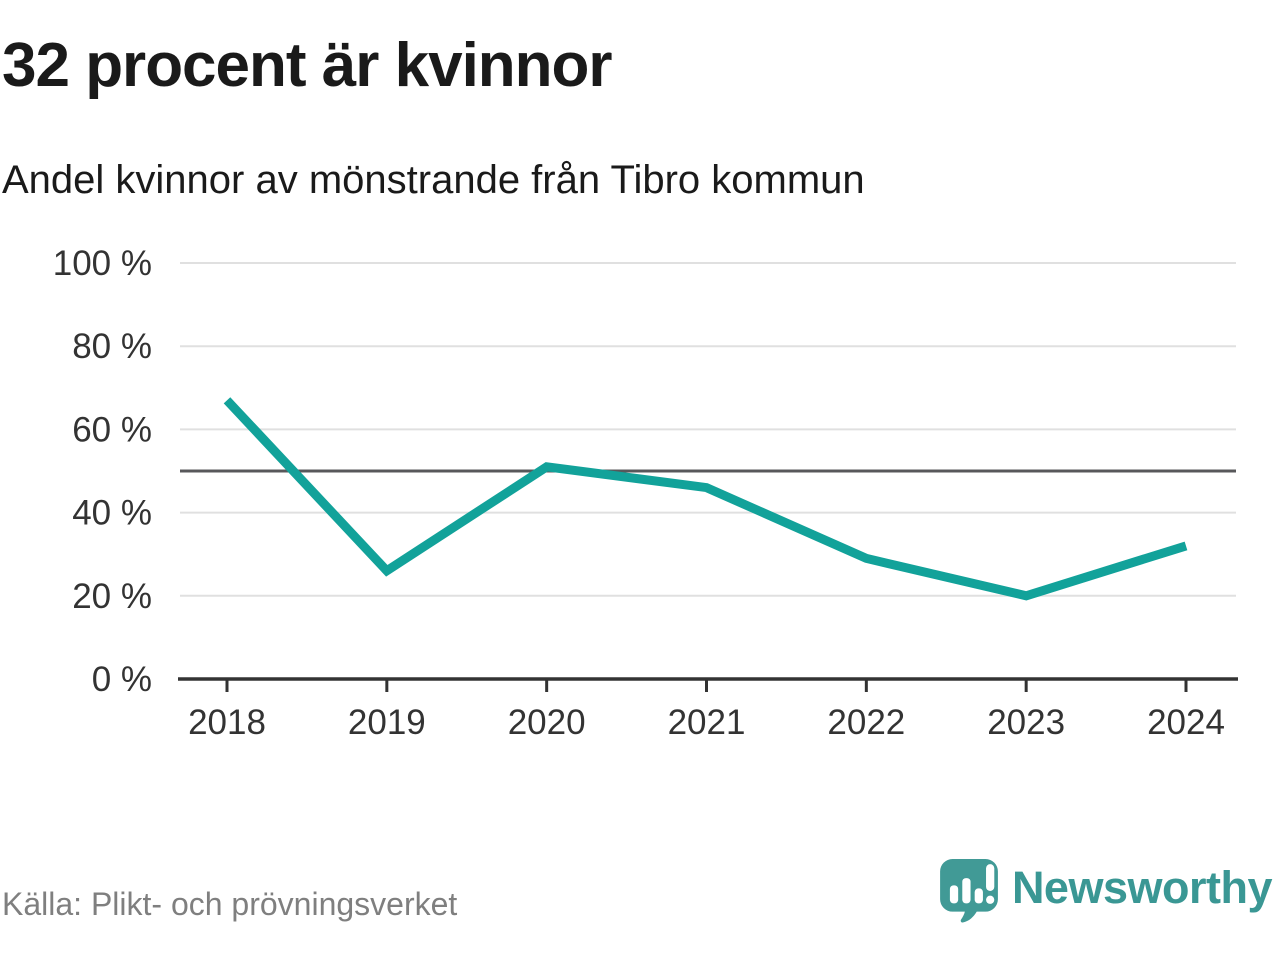  Describe the element at coordinates (112, 596) in the screenshot. I see `y-tick-label: 20 %` at that location.